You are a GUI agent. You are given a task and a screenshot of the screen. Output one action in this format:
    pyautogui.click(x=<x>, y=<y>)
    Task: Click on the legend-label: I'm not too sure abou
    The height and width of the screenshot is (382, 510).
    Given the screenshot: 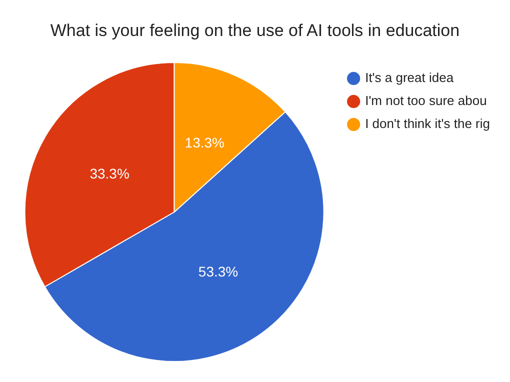 What is the action you would take?
    pyautogui.click(x=426, y=100)
    